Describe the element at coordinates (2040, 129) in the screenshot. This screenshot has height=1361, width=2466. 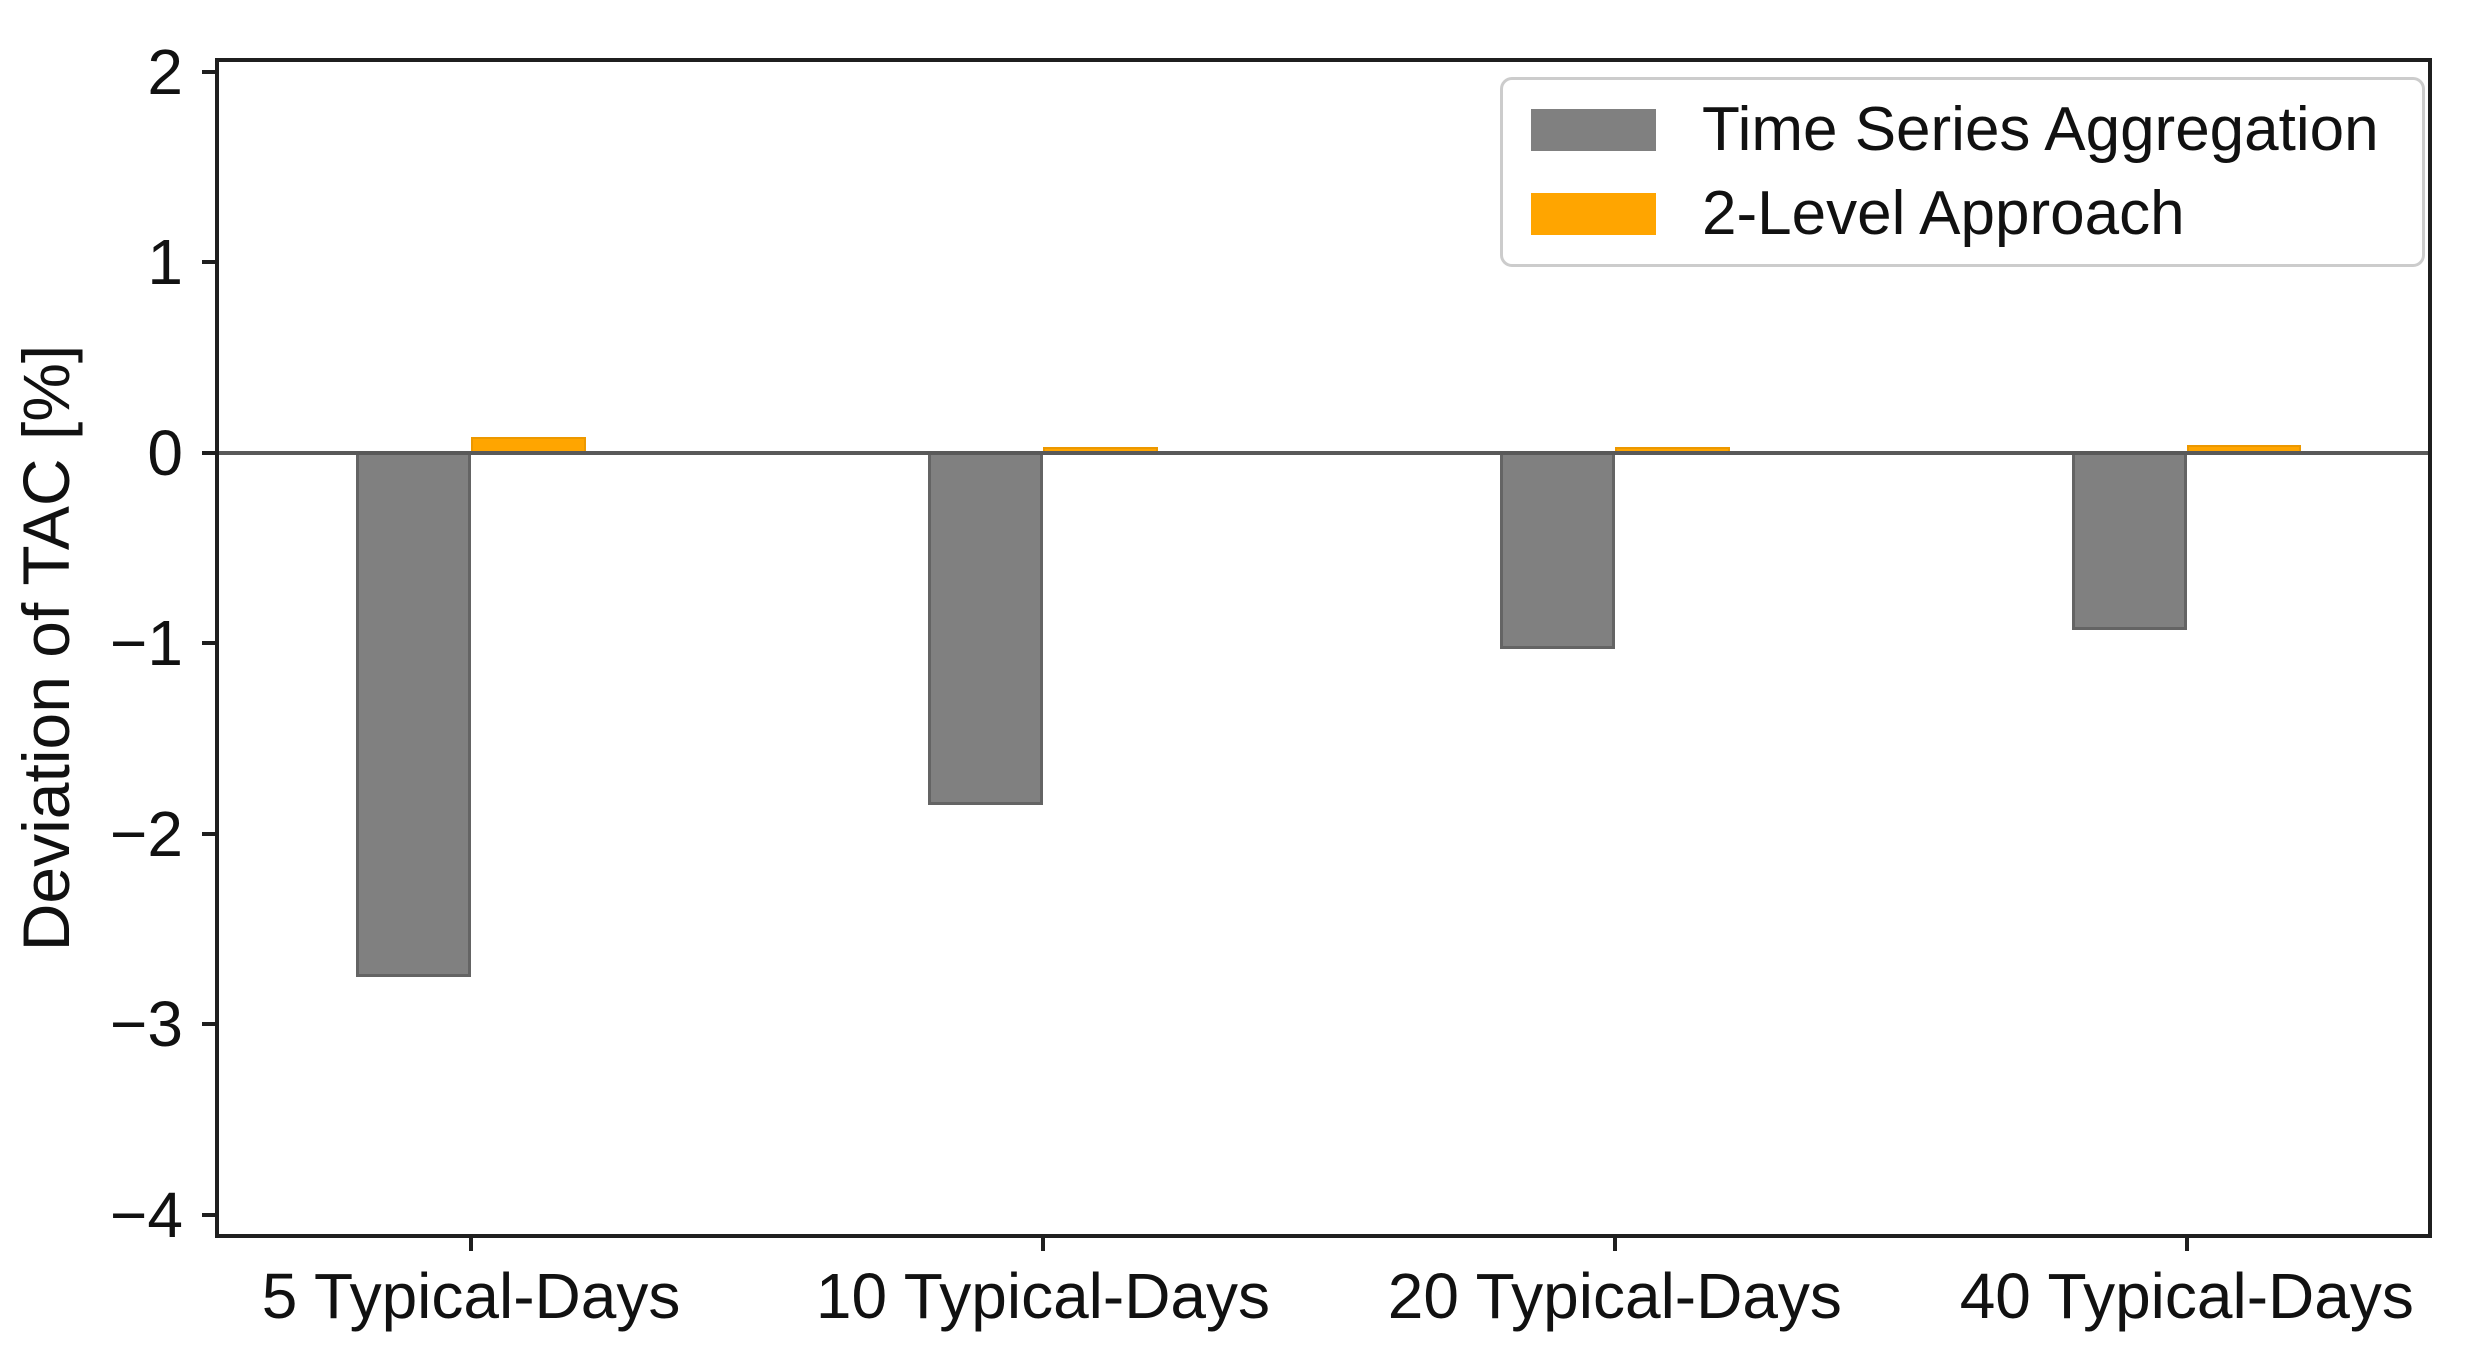
I see `legend-label-1: Time Series Aggregation` at that location.